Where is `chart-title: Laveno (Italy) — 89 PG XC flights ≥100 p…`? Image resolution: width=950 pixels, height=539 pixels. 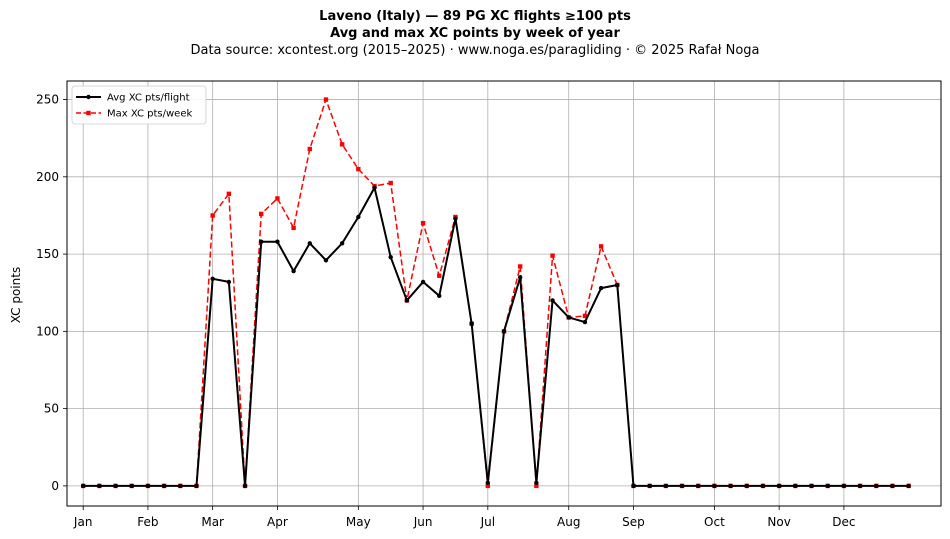 chart-title: Laveno (Italy) — 89 PG XC flights ≥100 p… is located at coordinates (475, 16).